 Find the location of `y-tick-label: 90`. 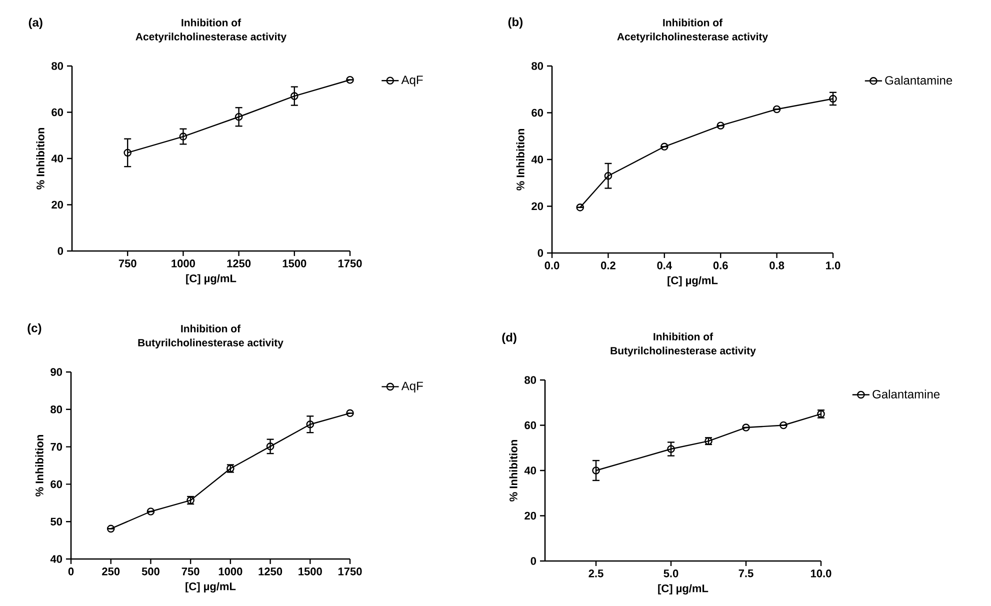

y-tick-label: 90 is located at coordinates (56, 372).